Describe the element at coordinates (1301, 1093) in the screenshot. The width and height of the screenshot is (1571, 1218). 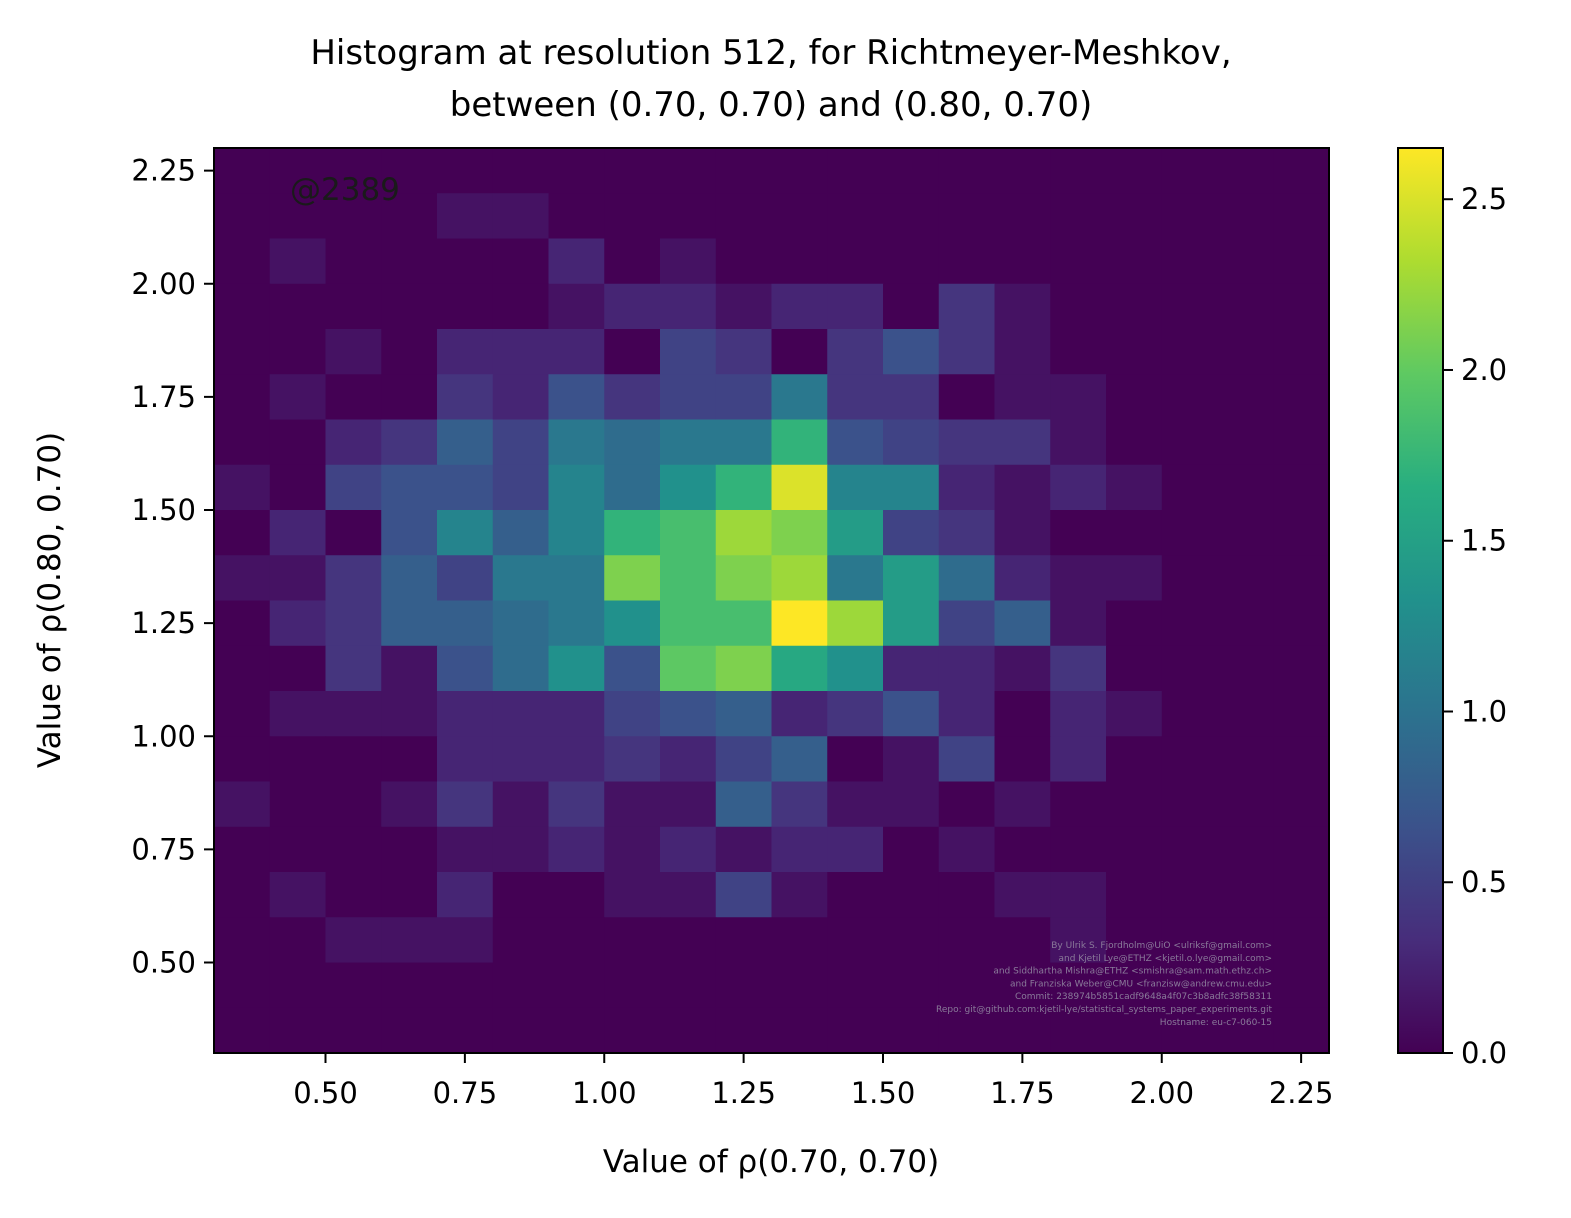
I see `x-tick-label: 2.25` at that location.